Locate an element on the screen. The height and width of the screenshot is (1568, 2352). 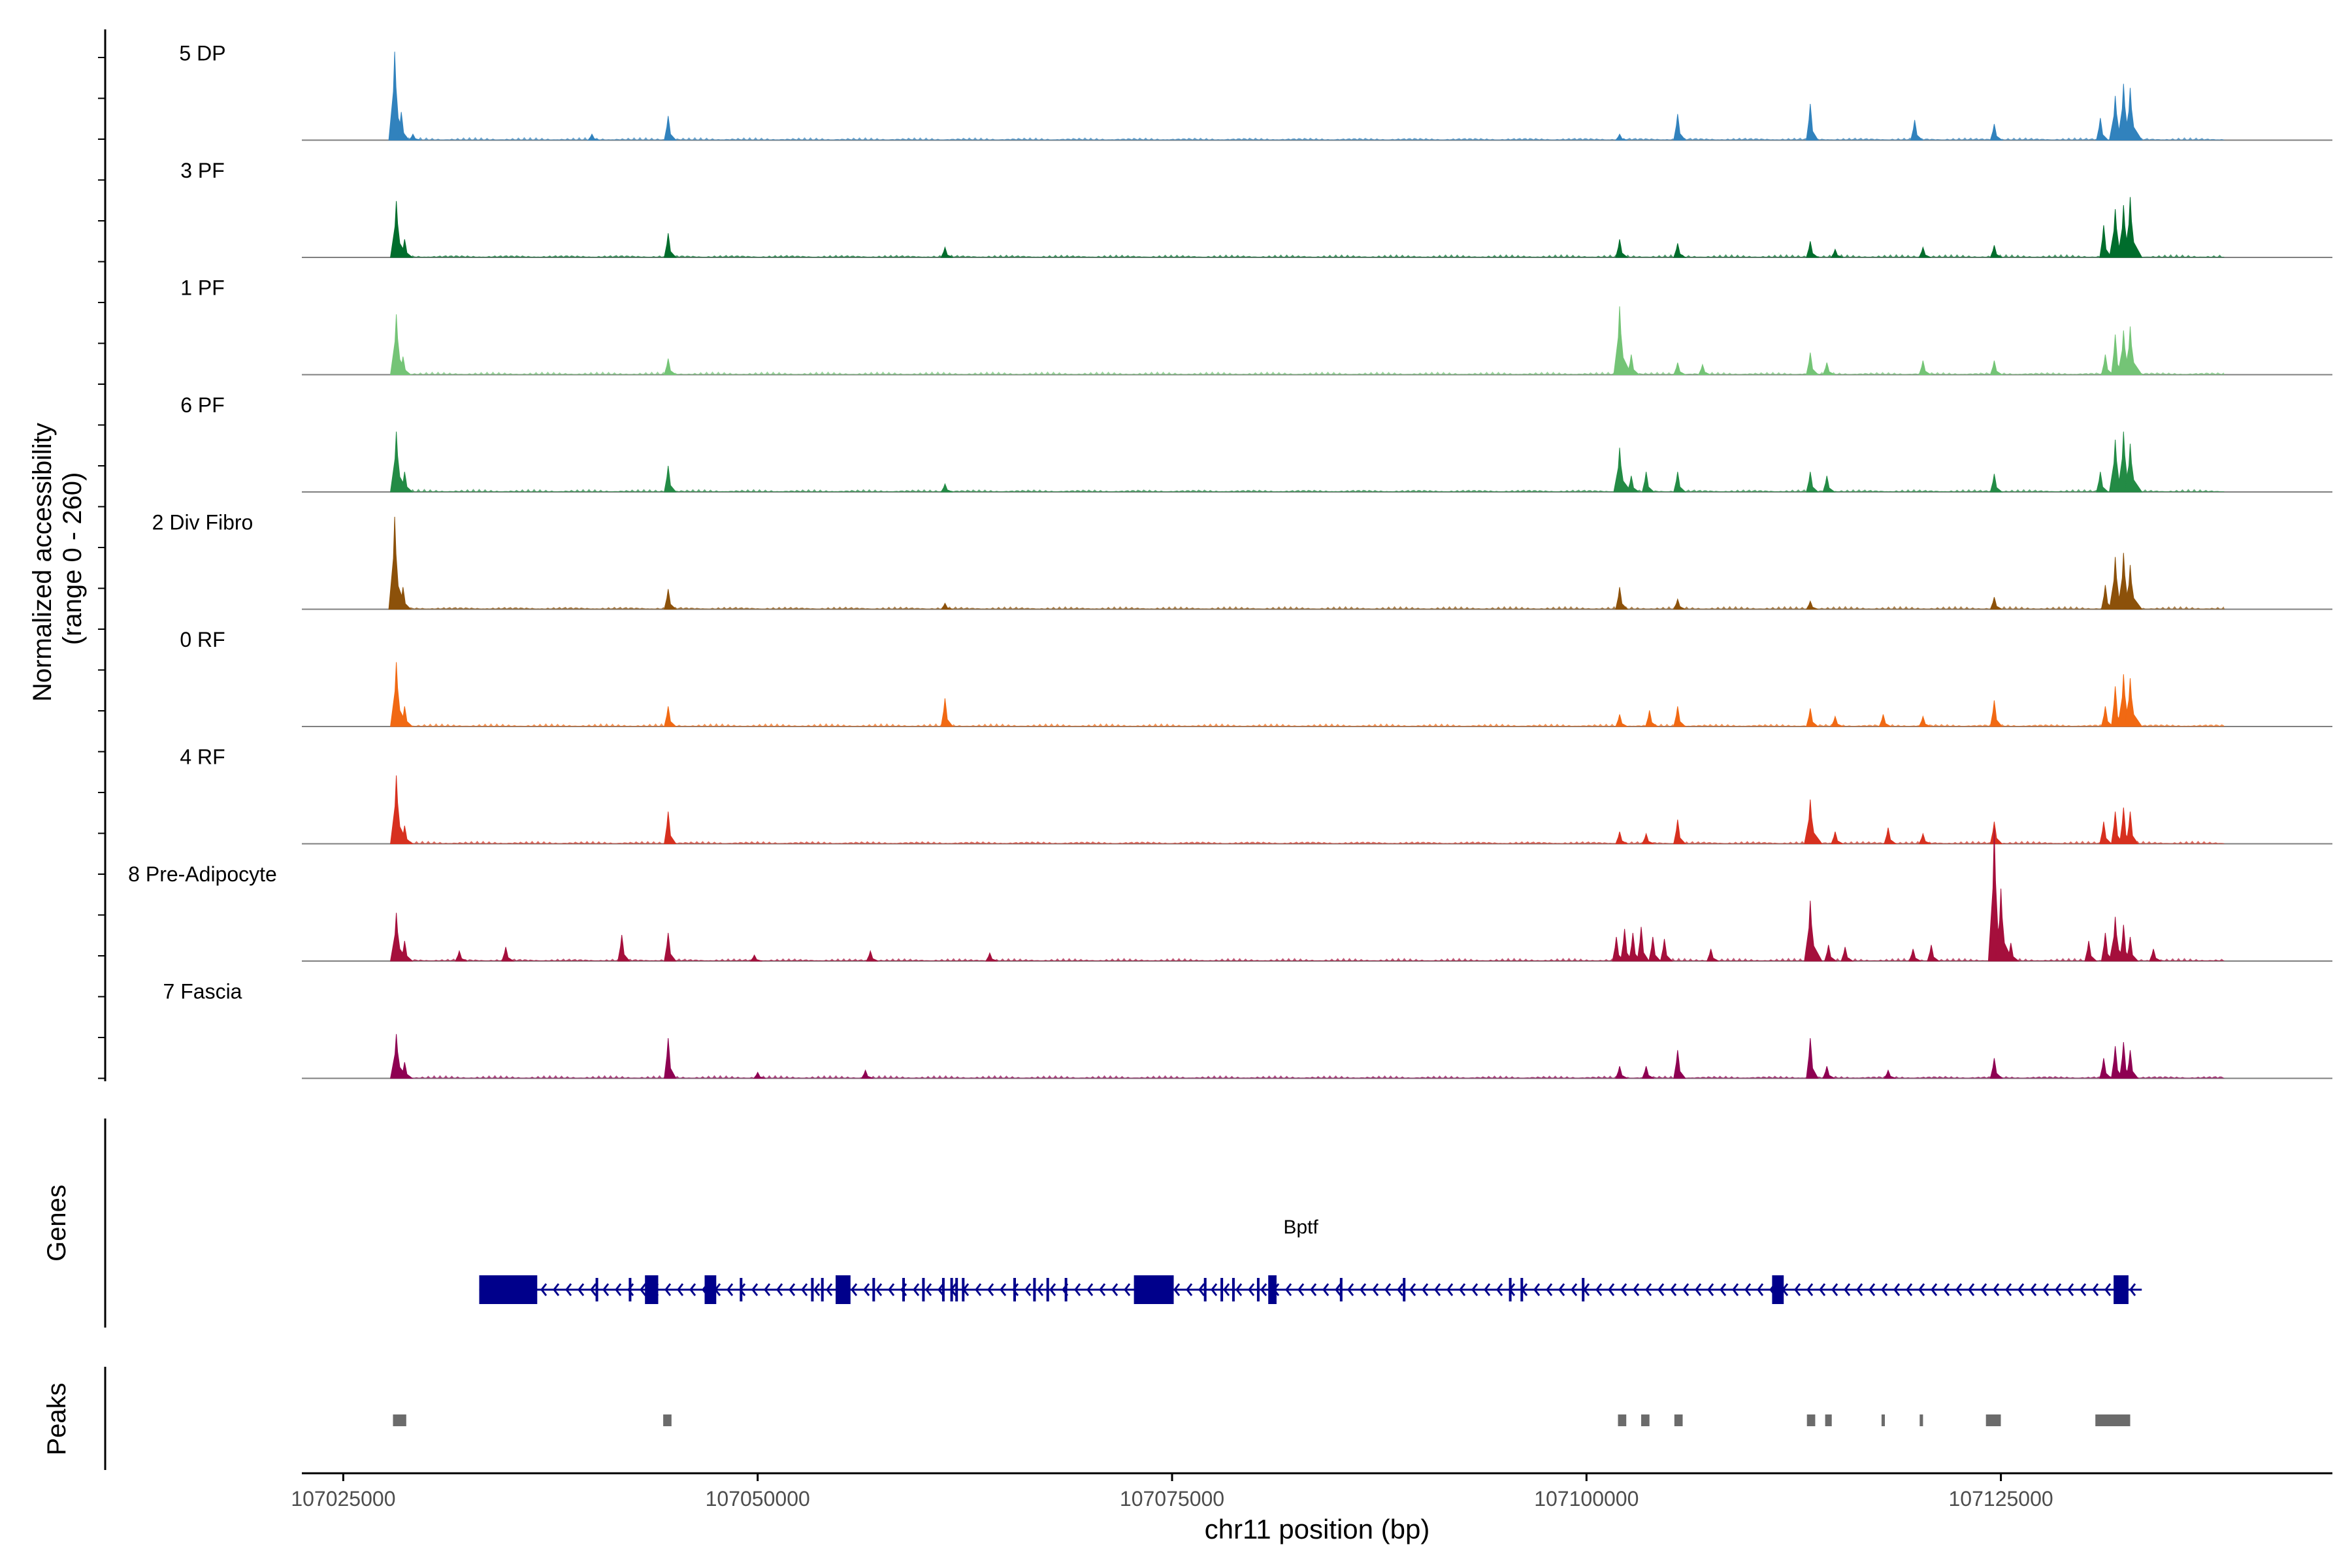
y-axis-title-line2: (range 0 - 260) is located at coordinates (72, 558).